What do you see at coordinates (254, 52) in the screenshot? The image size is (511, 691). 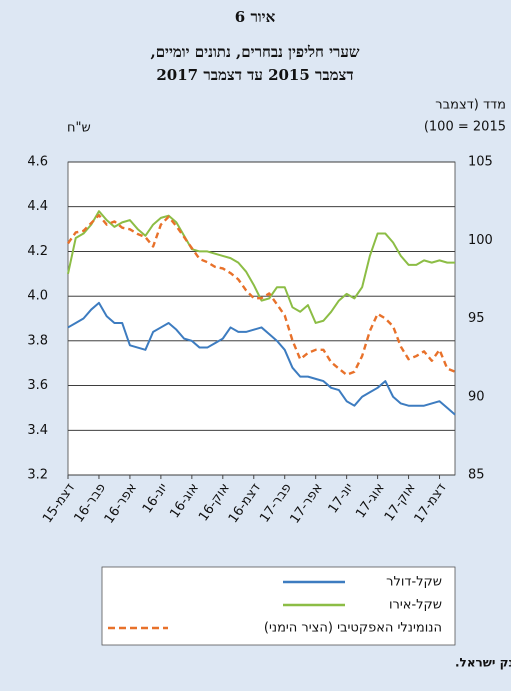 I see `chart-subtitle: שערי חליפין נבחרים, נתונים יומיים,` at bounding box center [254, 52].